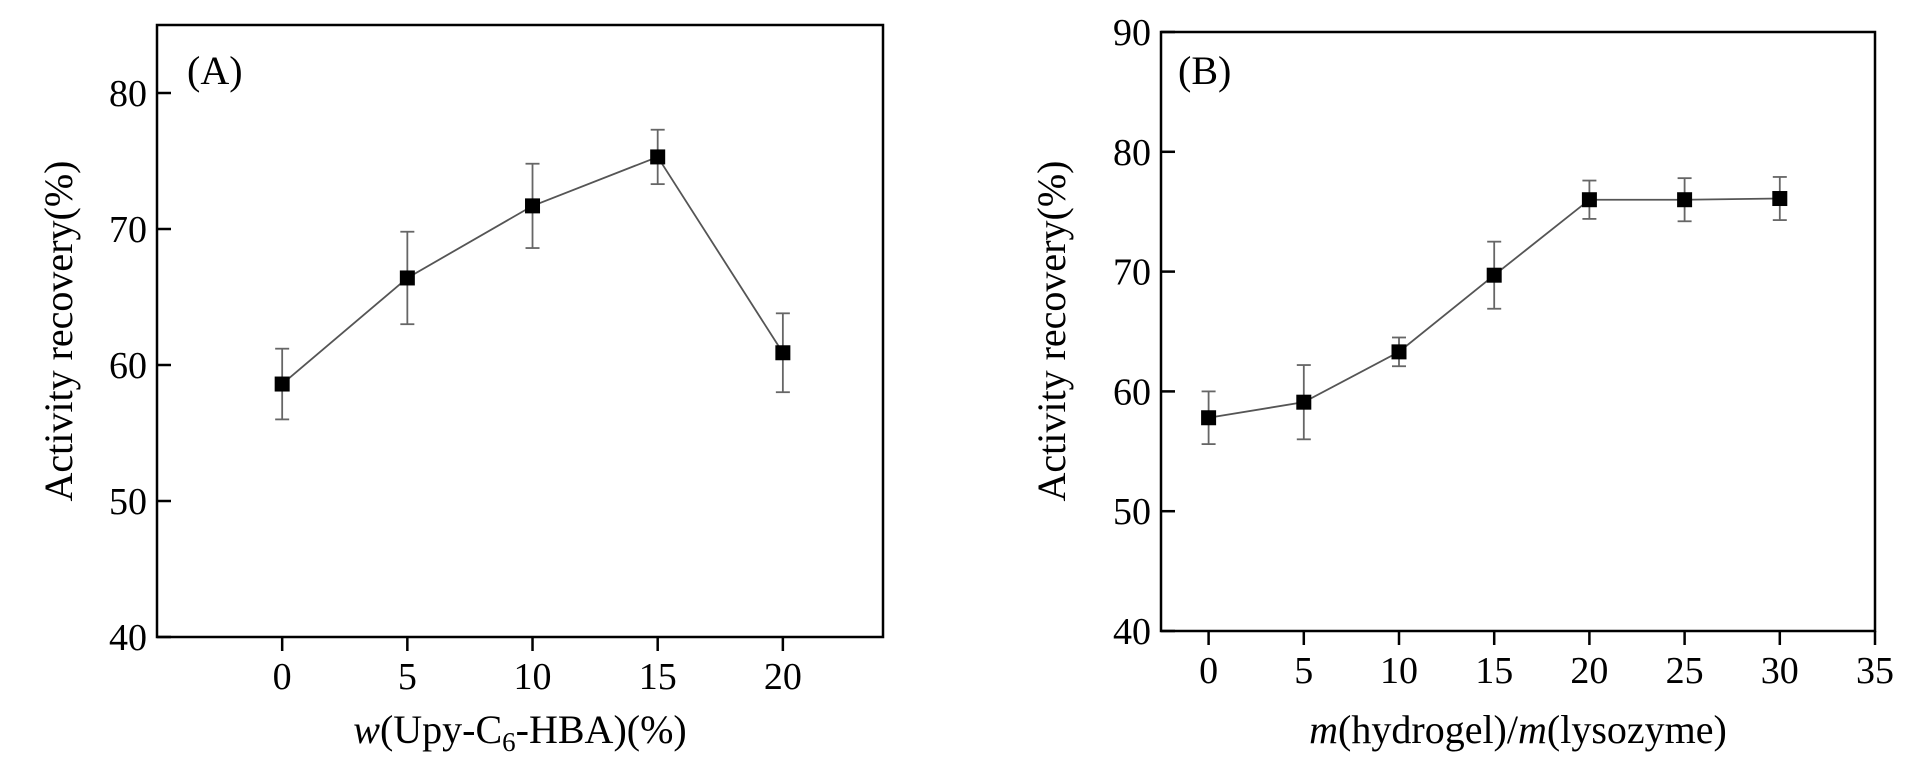 Image resolution: width=1929 pixels, height=772 pixels. I want to click on series-a, so click(532, 274).